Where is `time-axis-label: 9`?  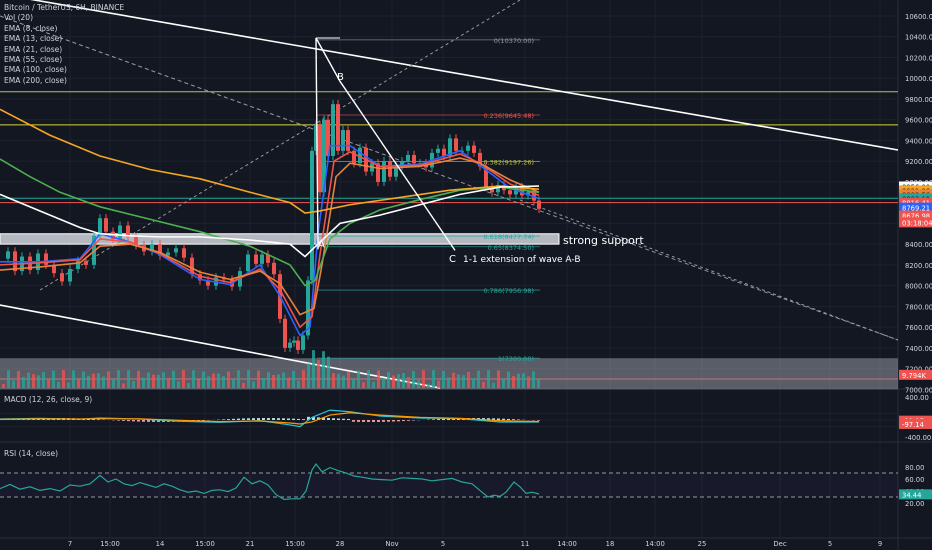 time-axis-label: 9 is located at coordinates (880, 544).